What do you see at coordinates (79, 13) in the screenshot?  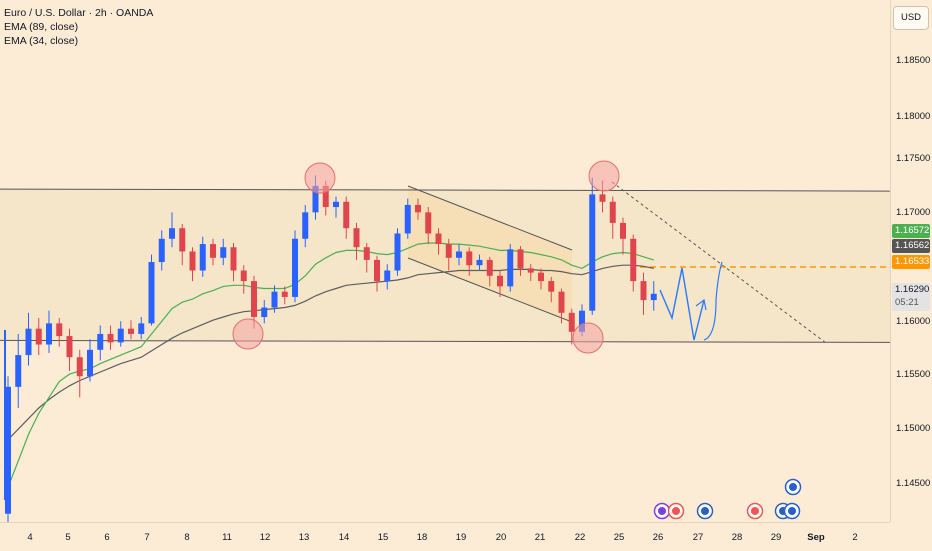 I see `symbol-title: Euro / U.S. Dollar · 2h · OANDA` at bounding box center [79, 13].